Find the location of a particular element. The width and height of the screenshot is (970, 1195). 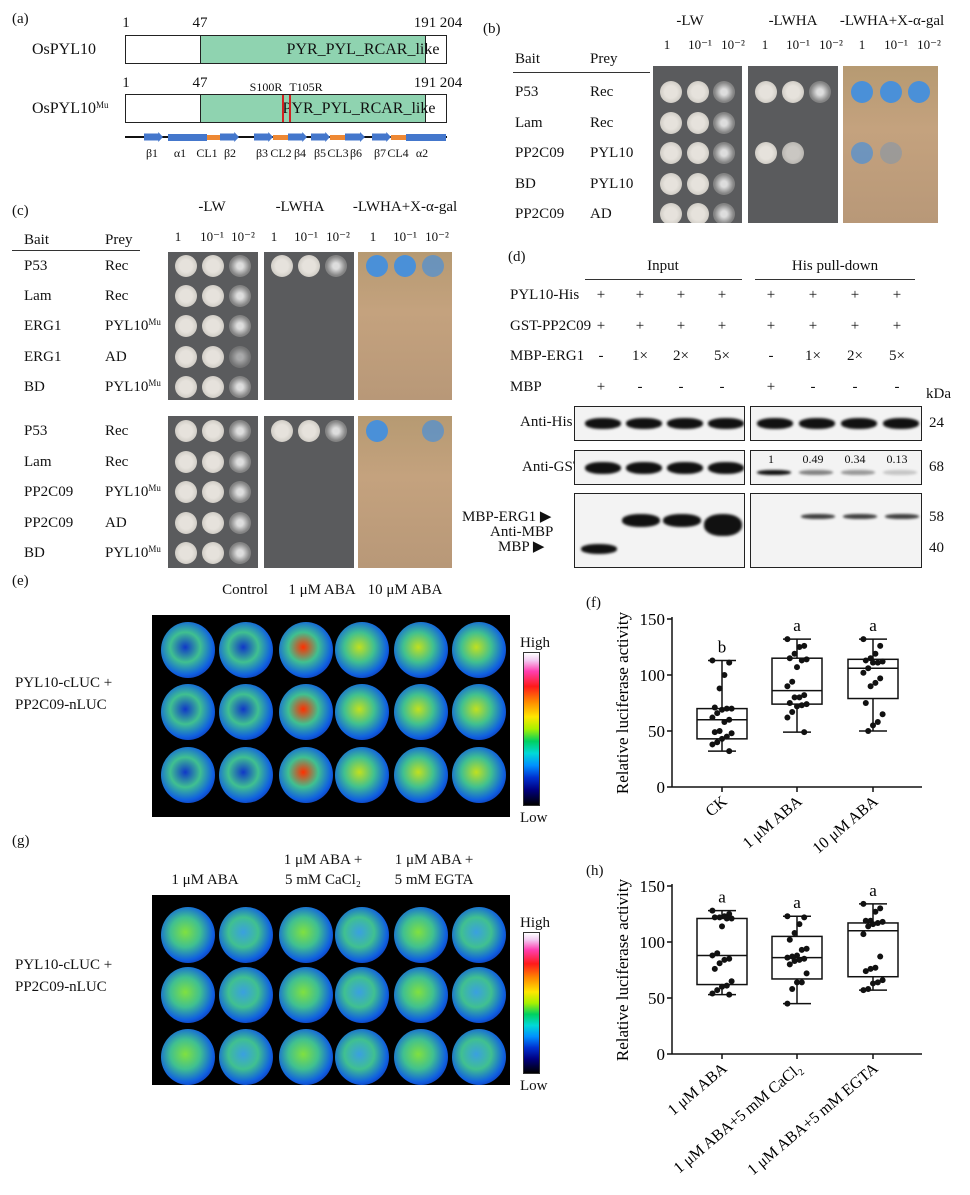

lane-value: 1× is located at coordinates (813, 356).